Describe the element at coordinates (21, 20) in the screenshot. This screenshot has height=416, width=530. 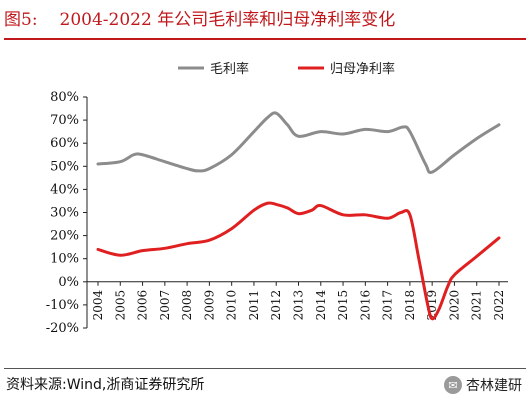
I see `figure-number: 图5:` at that location.